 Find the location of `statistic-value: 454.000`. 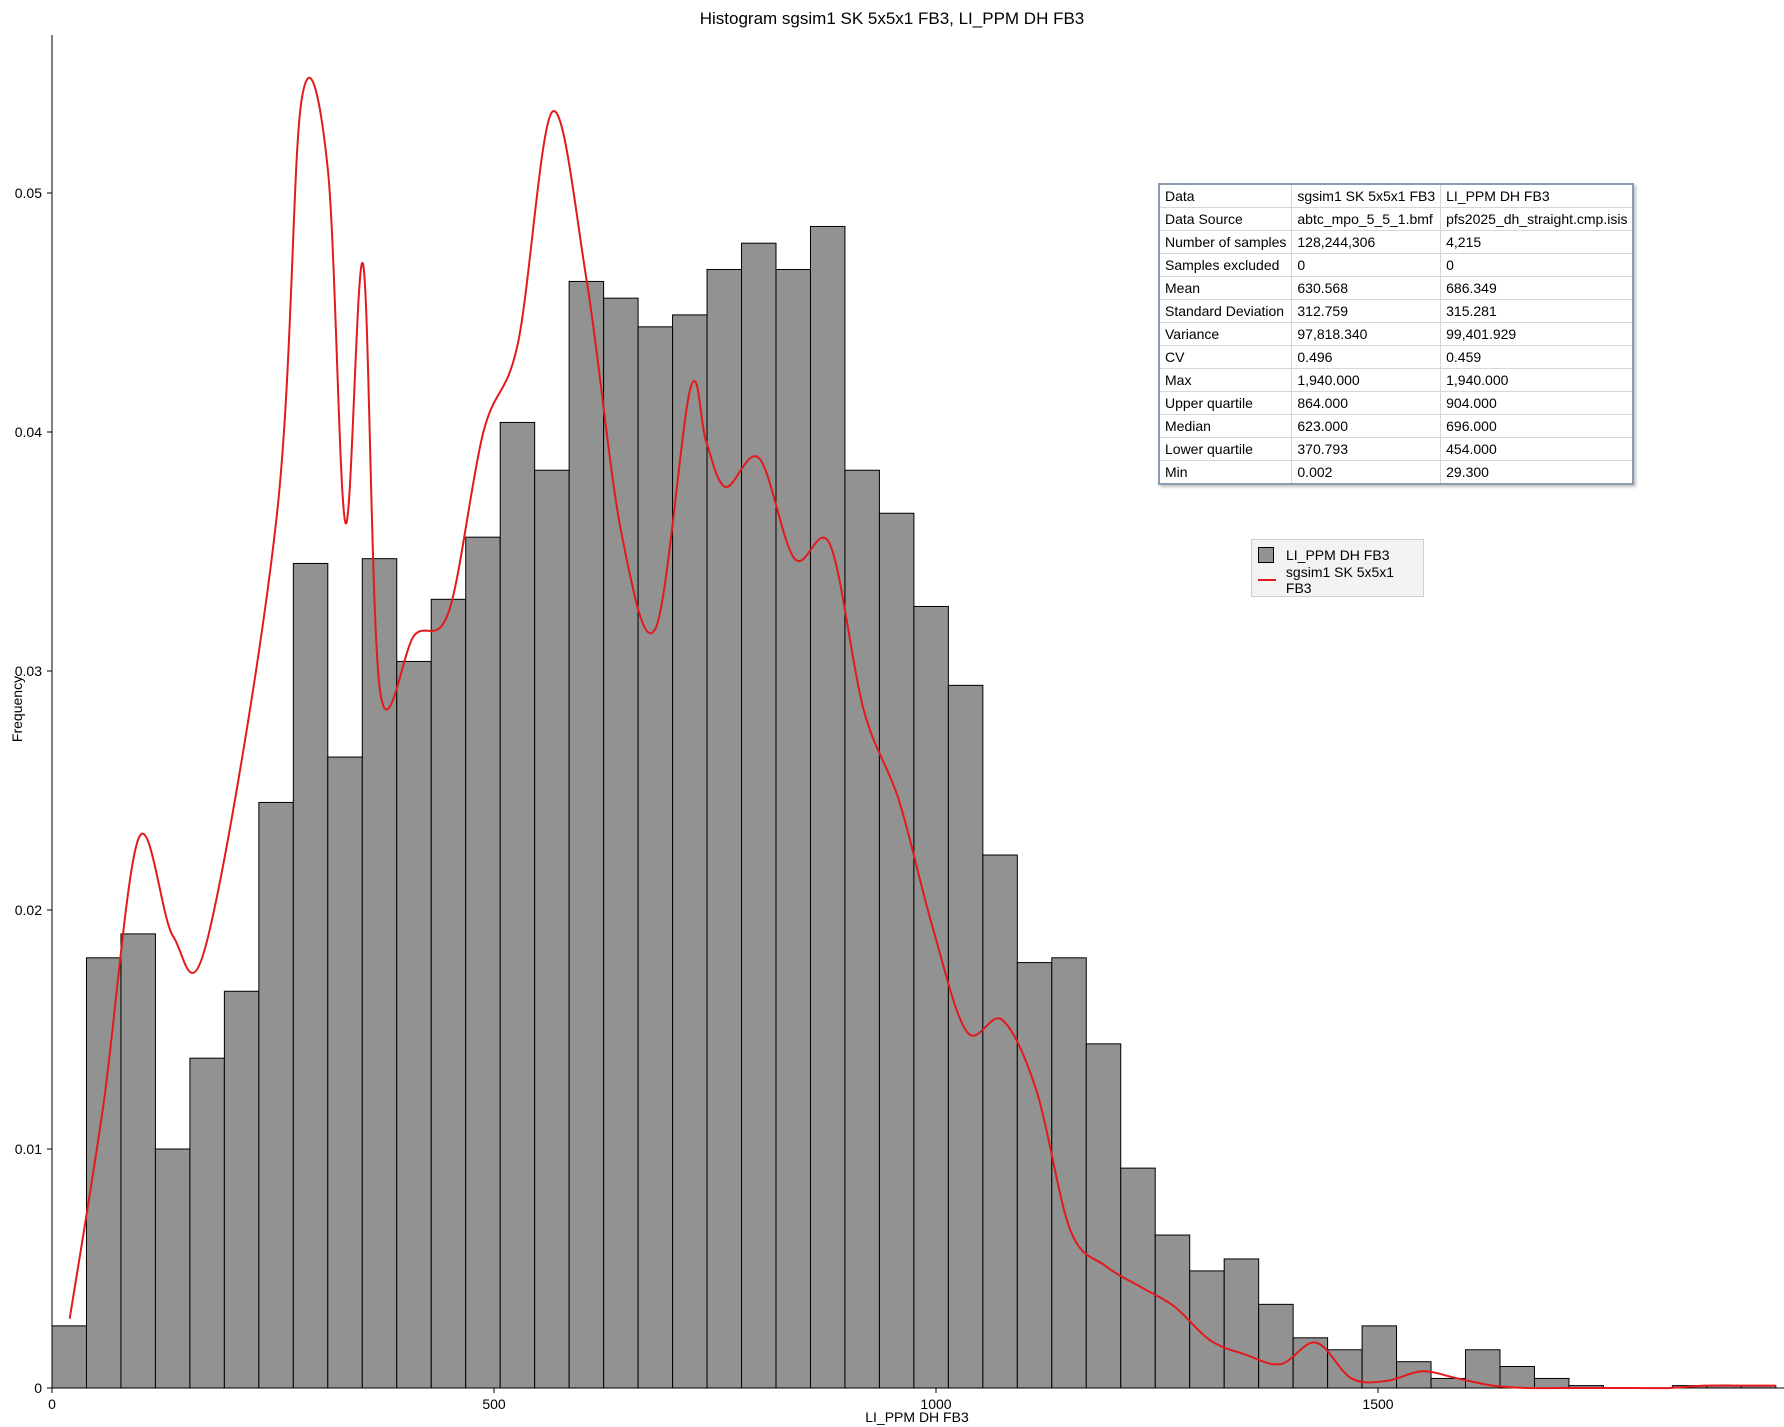

statistic-value: 454.000 is located at coordinates (1537, 449).